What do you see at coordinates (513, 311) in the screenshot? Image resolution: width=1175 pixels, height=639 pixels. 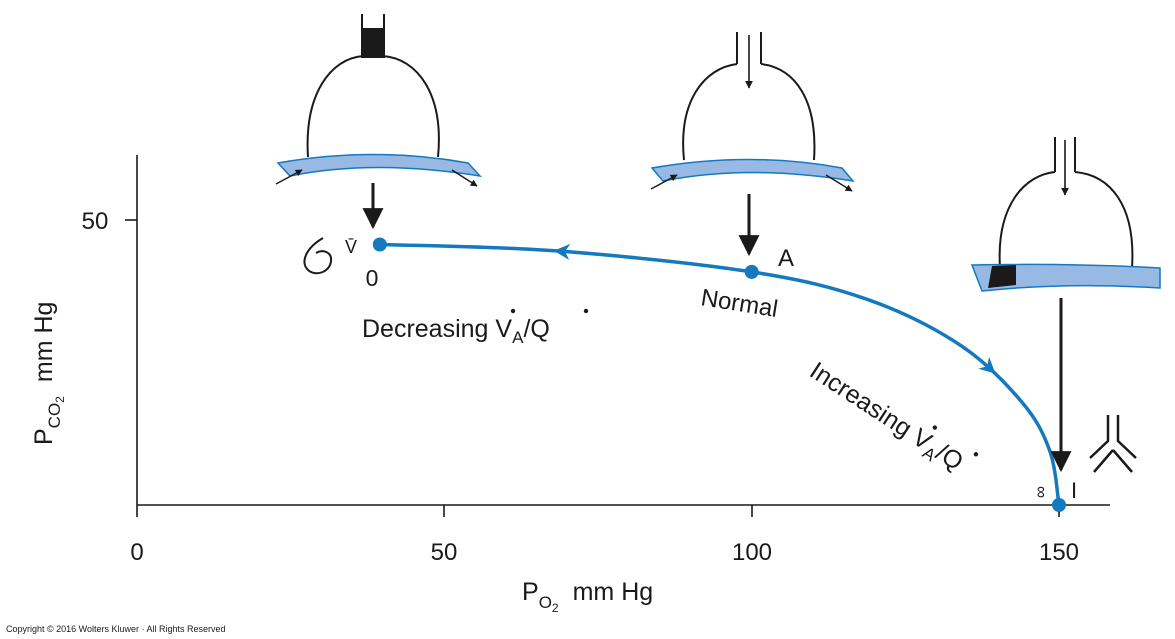 I see `decreasing-va-dot` at bounding box center [513, 311].